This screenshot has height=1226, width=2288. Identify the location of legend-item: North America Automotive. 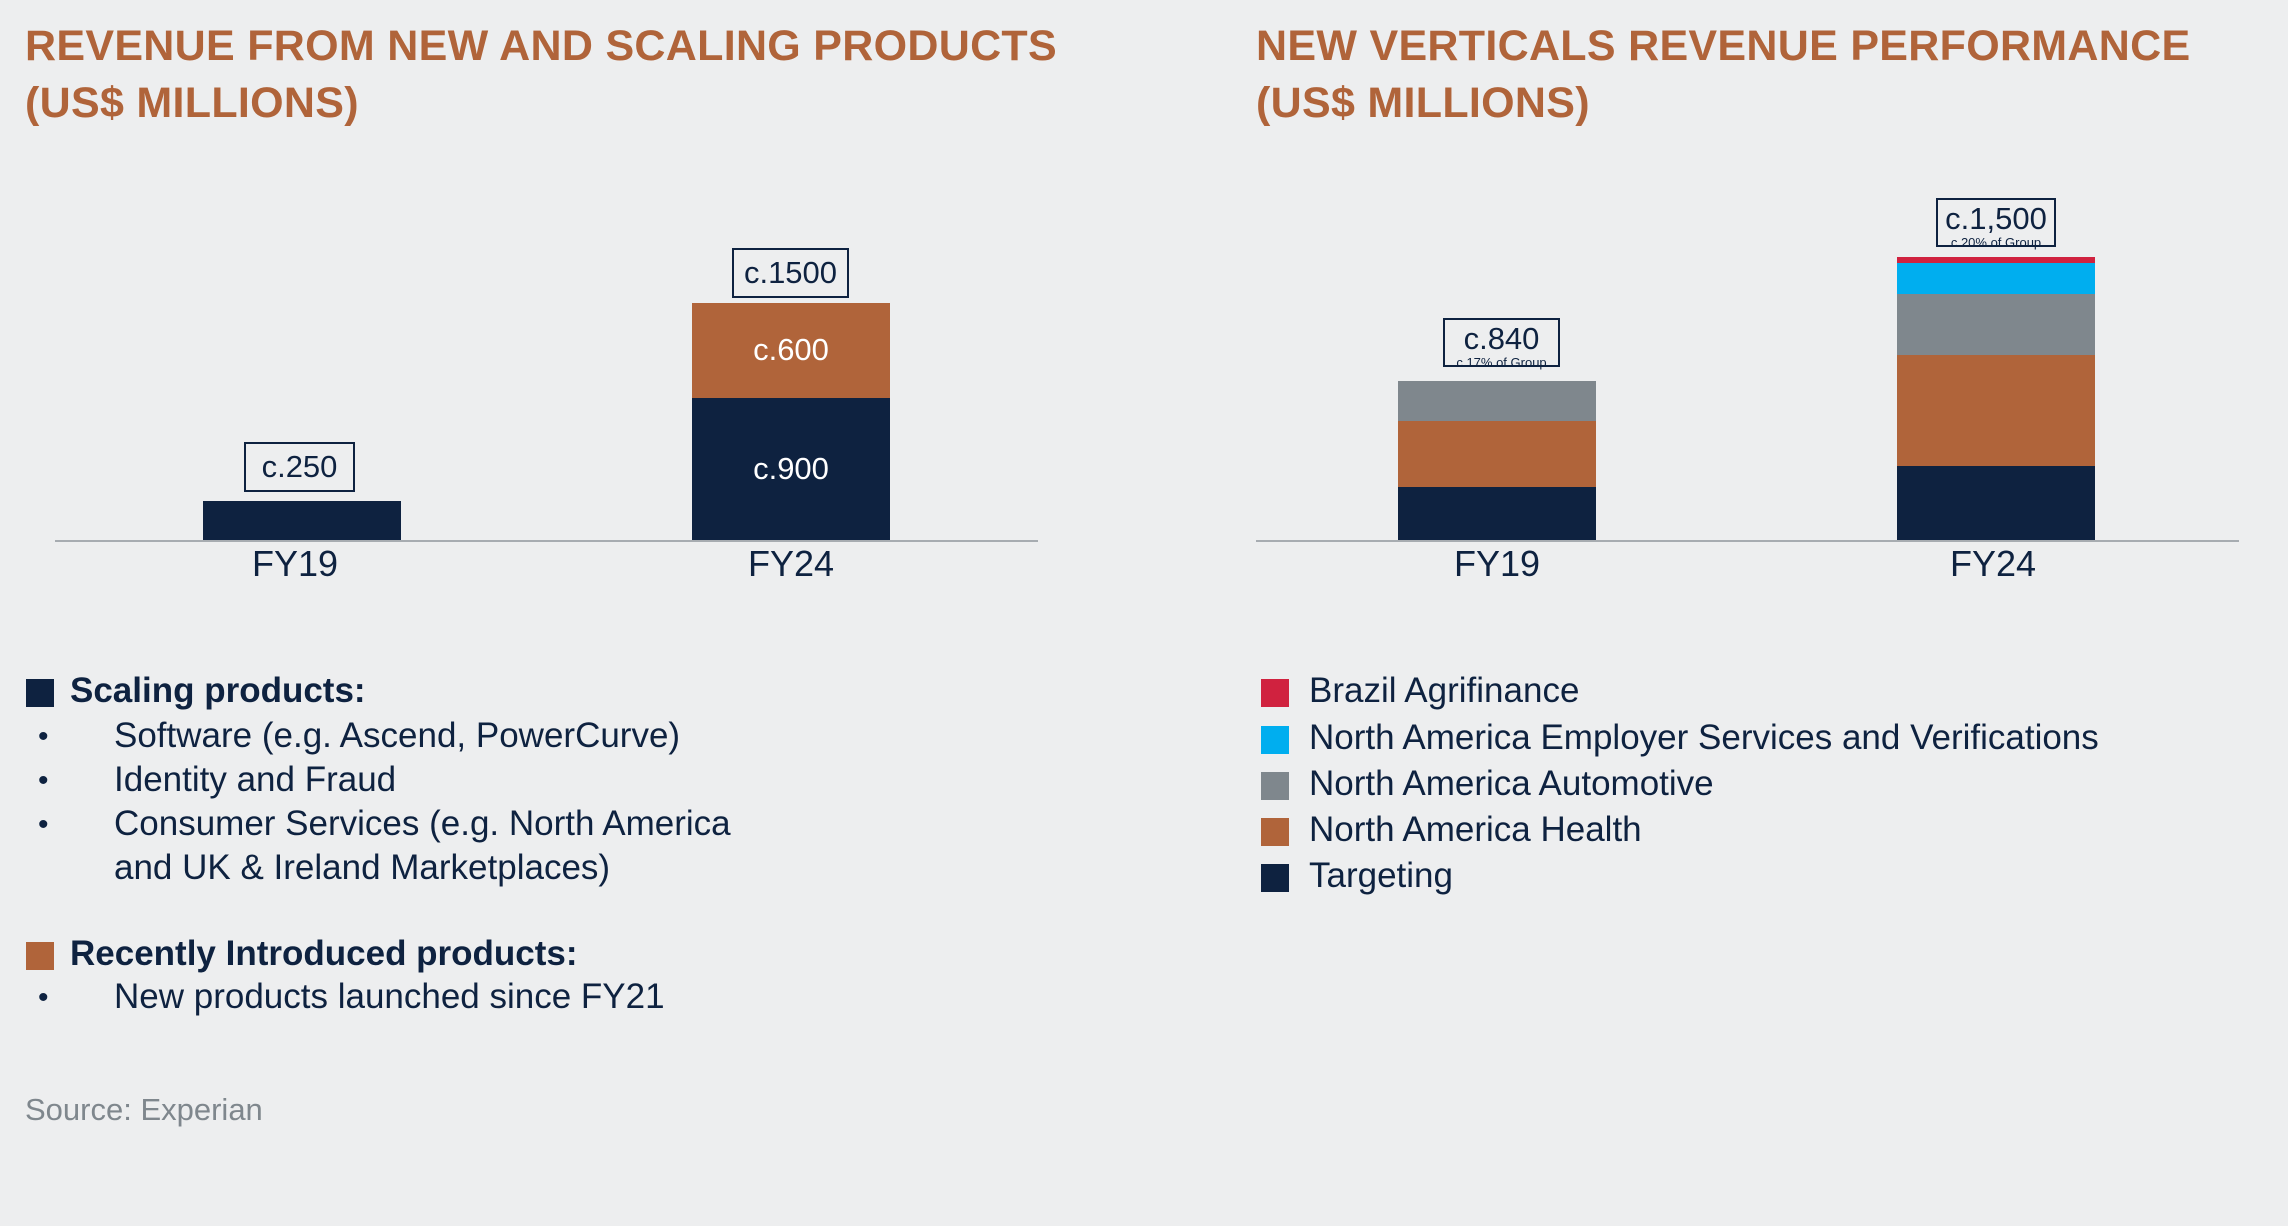
(1511, 783).